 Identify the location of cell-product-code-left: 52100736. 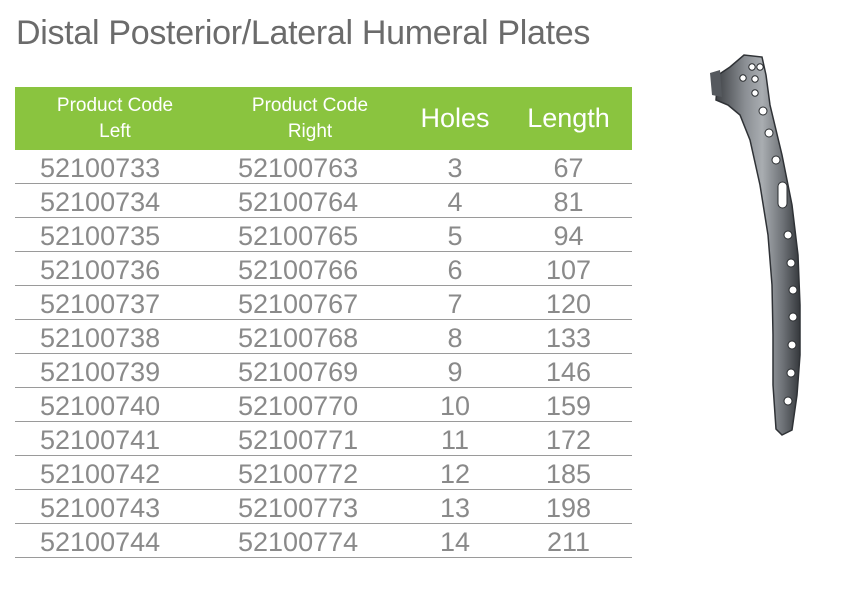
(100, 269).